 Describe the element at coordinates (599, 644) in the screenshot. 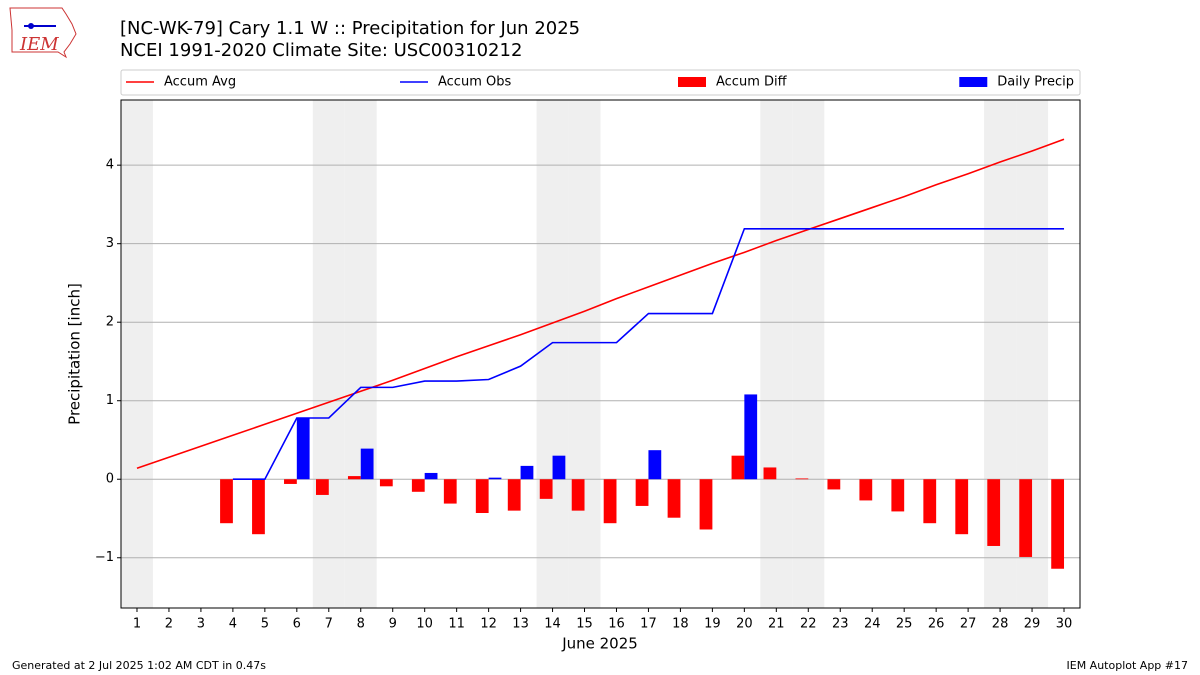

I see `x-axis-label: June 2025` at that location.